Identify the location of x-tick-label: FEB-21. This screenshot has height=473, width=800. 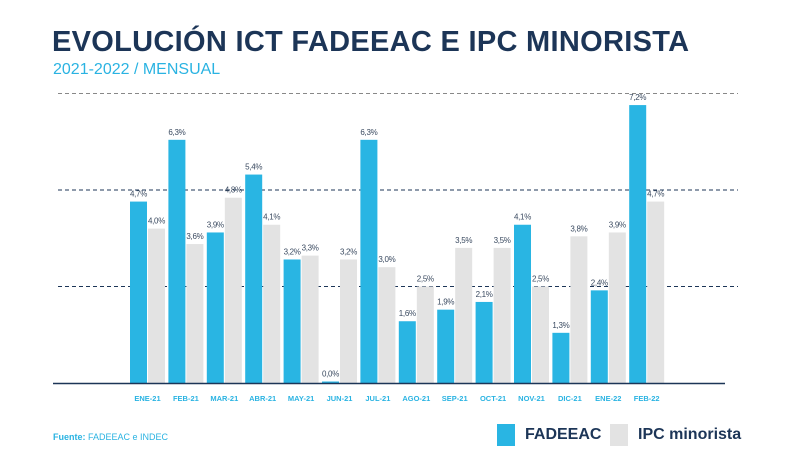
(186, 398).